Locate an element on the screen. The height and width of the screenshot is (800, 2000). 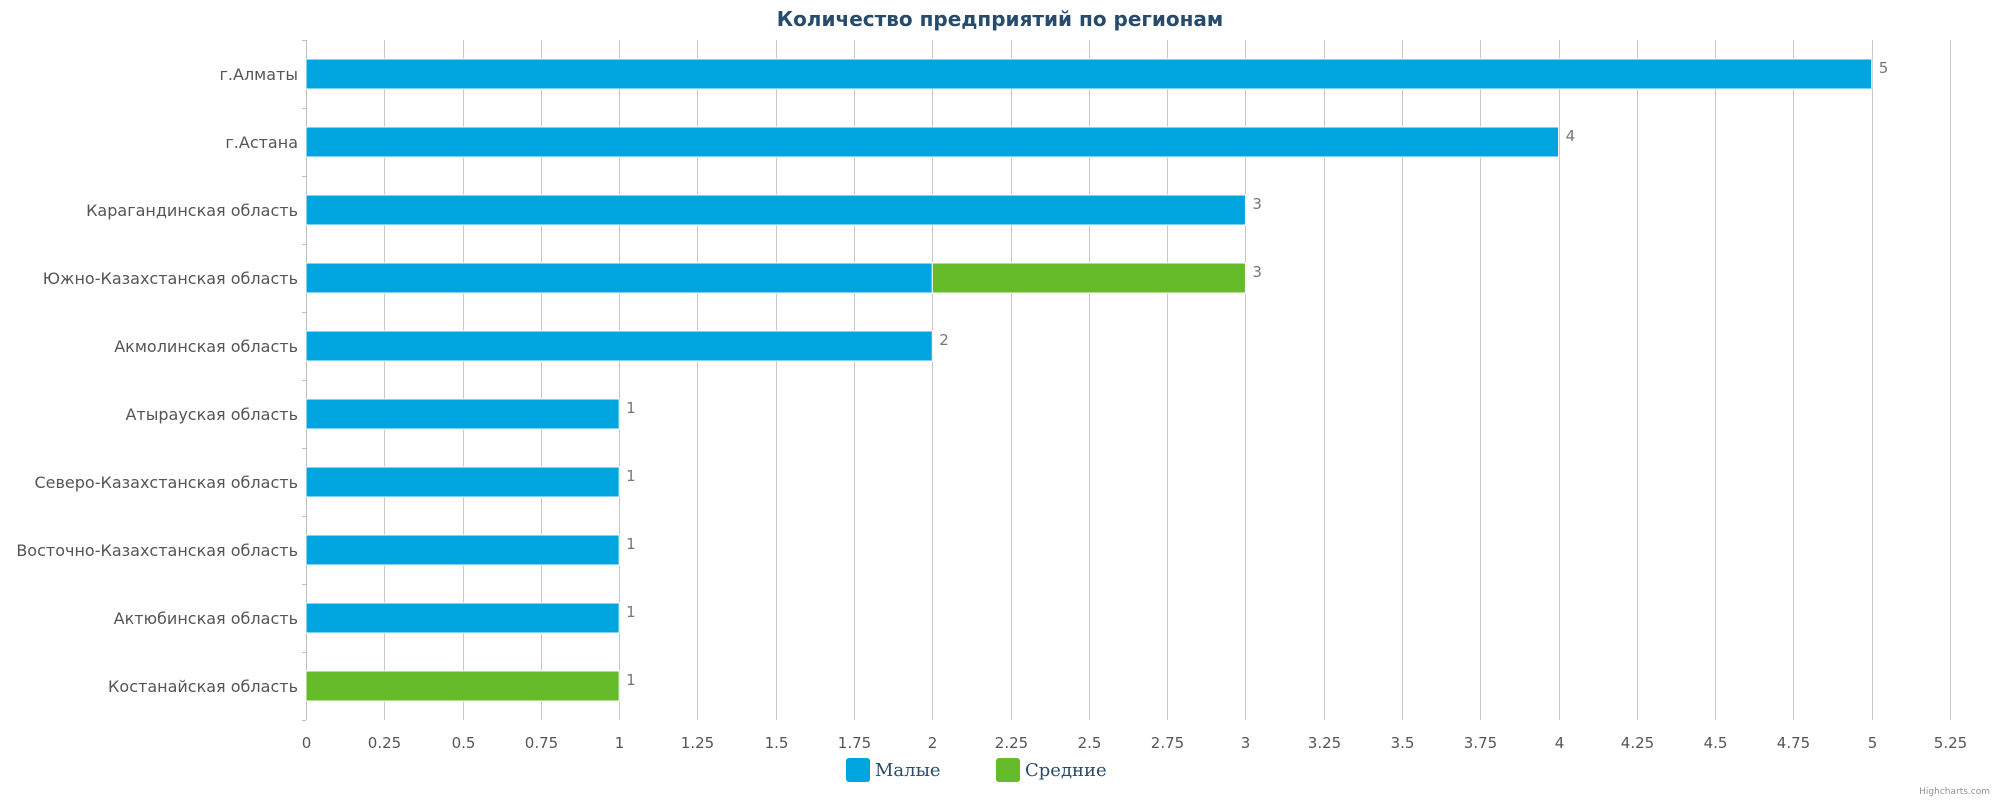
x-tick-label: 5.25 is located at coordinates (1950, 743).